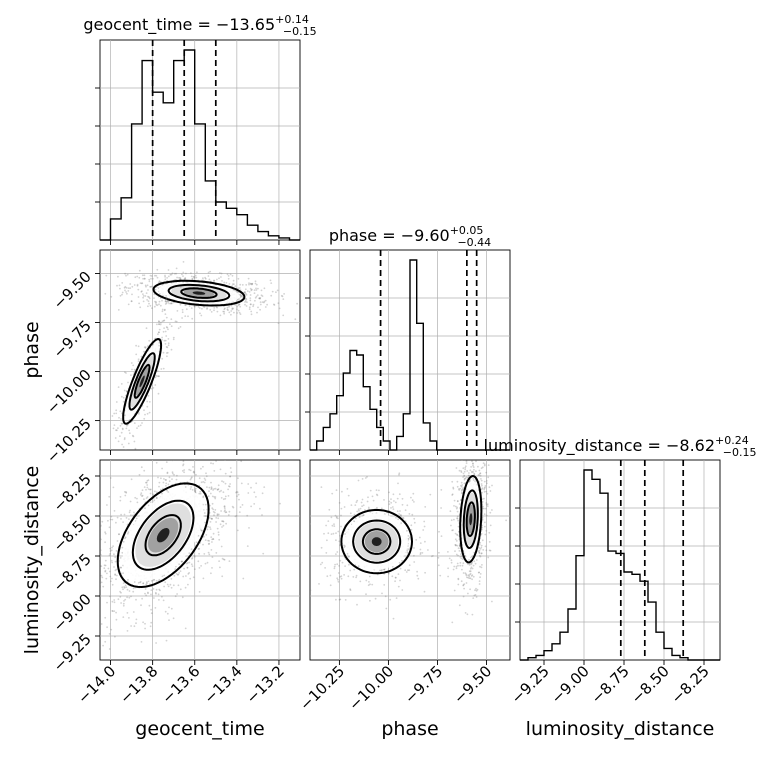 Image resolution: width=760 pixels, height=760 pixels. What do you see at coordinates (72, 492) in the screenshot?
I see `ytick-label-luminosity_distance-4: −8.25` at bounding box center [72, 492].